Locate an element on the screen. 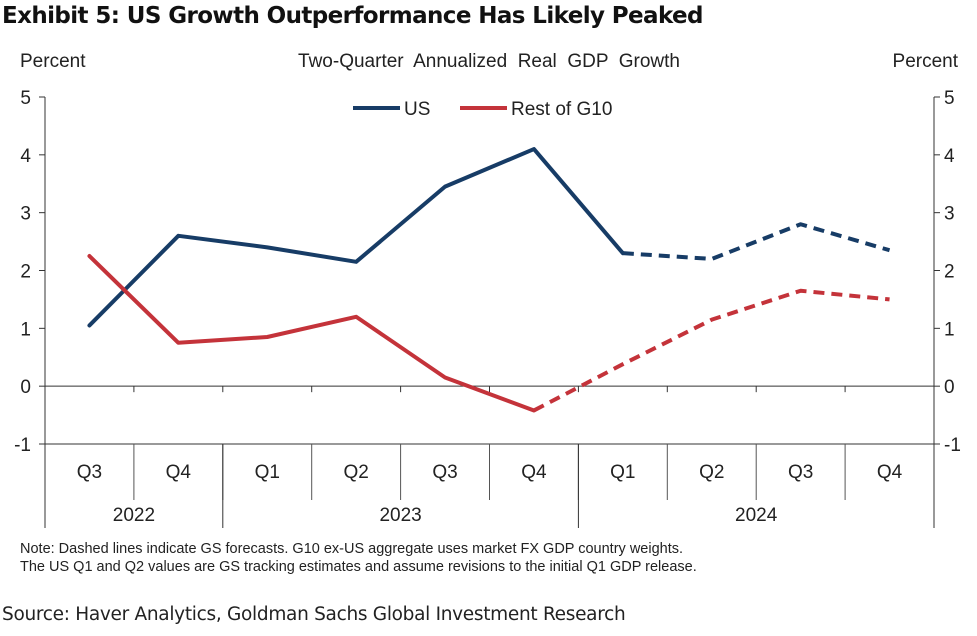 The height and width of the screenshot is (636, 977). y-tick-label-right: 1 is located at coordinates (949, 329).